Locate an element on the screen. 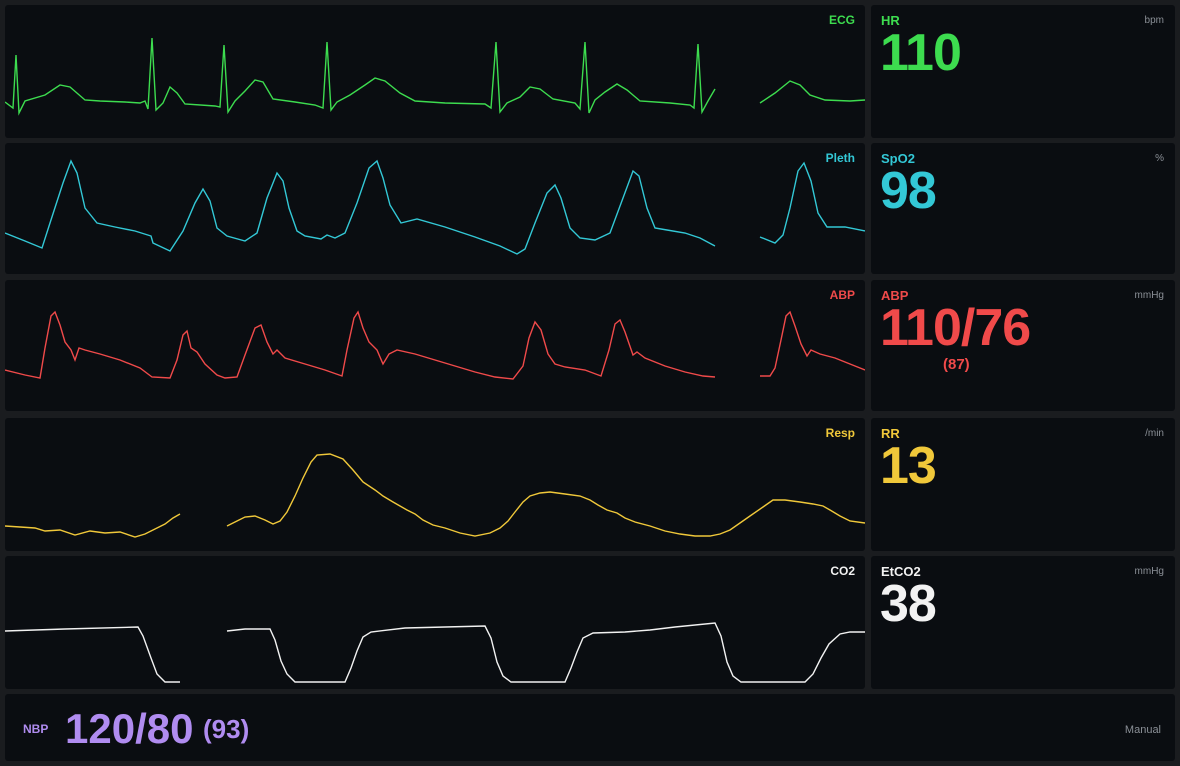 The width and height of the screenshot is (1180, 766). co2-label: CO2 is located at coordinates (842, 571).